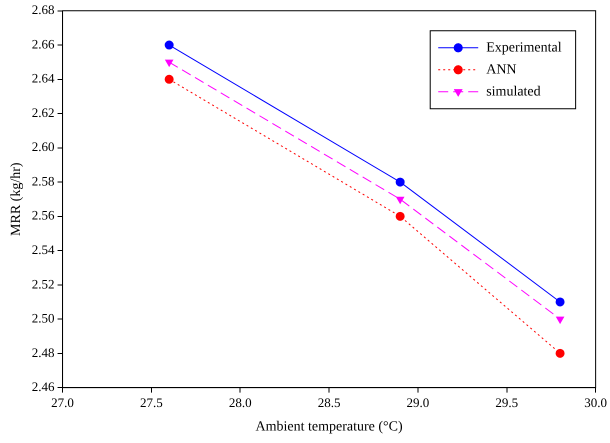 Image resolution: width=610 pixels, height=443 pixels. What do you see at coordinates (501, 70) in the screenshot?
I see `legend-label: ANN` at bounding box center [501, 70].